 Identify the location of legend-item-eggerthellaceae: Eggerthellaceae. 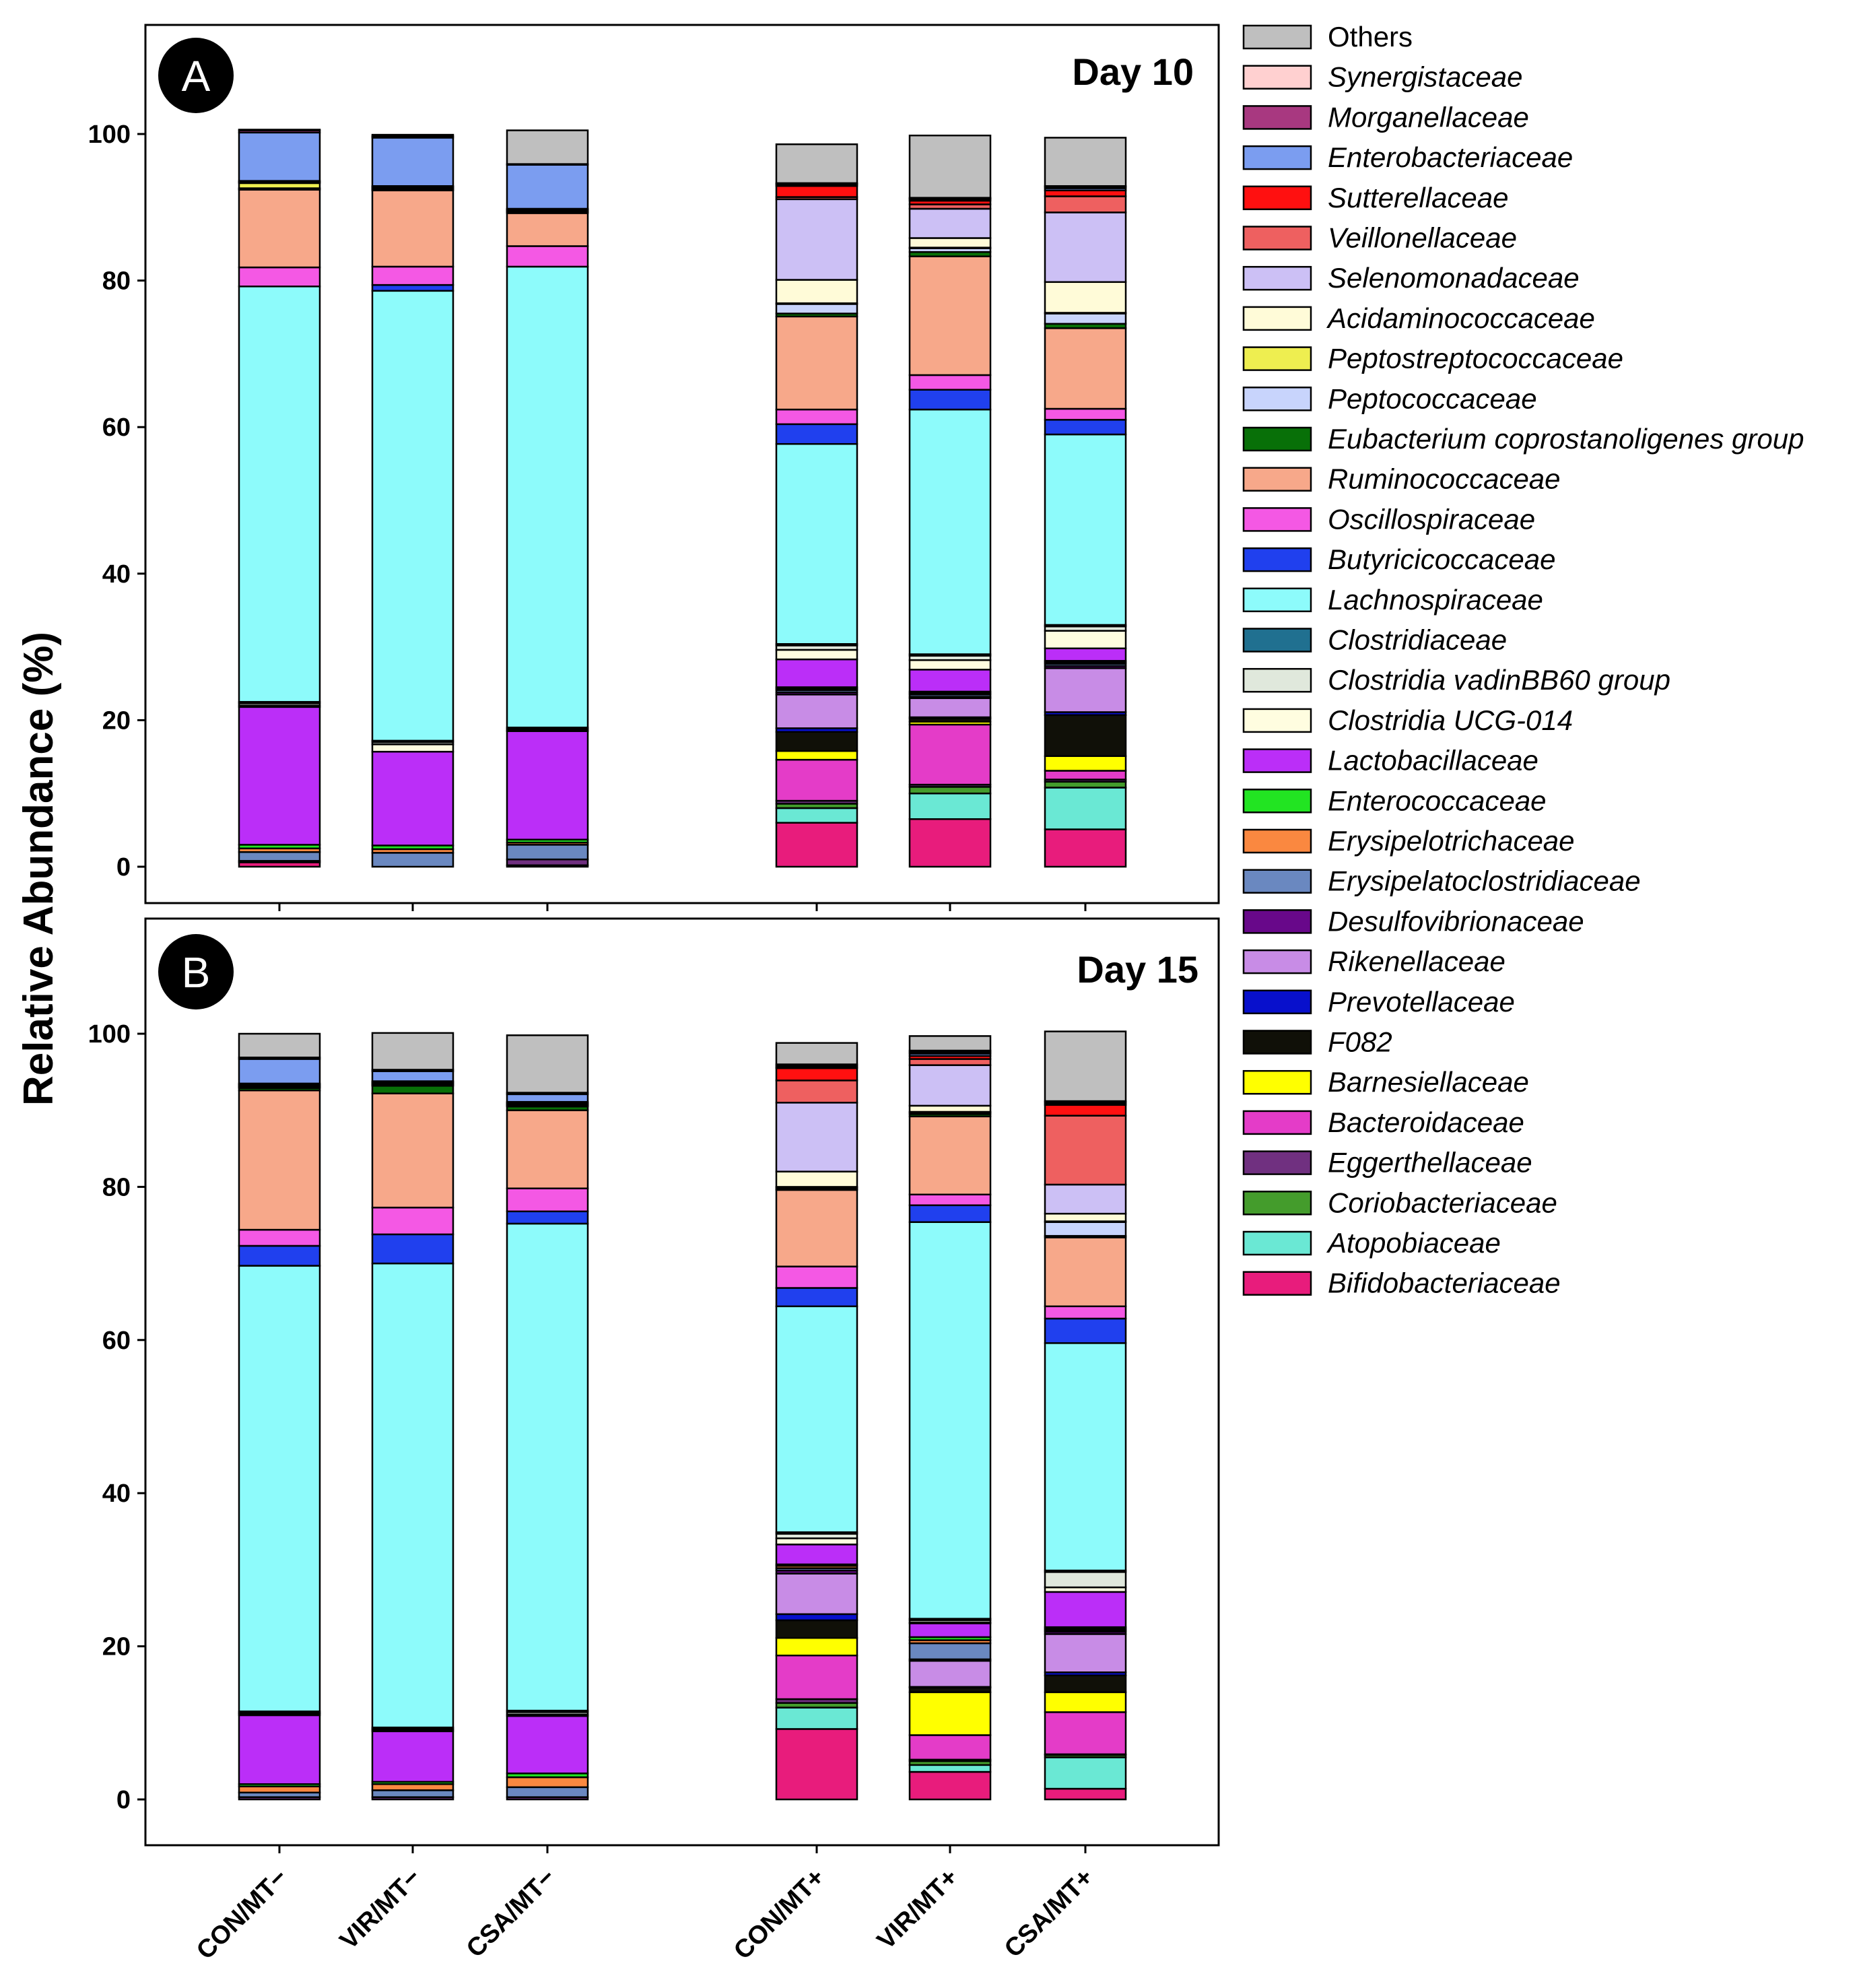
(1387, 1163).